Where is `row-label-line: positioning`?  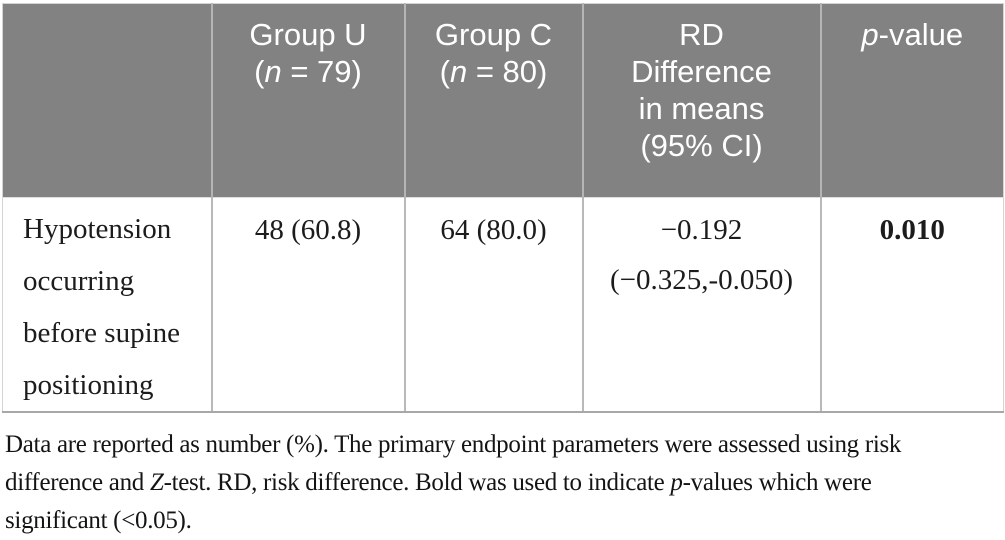 row-label-line: positioning is located at coordinates (88, 385).